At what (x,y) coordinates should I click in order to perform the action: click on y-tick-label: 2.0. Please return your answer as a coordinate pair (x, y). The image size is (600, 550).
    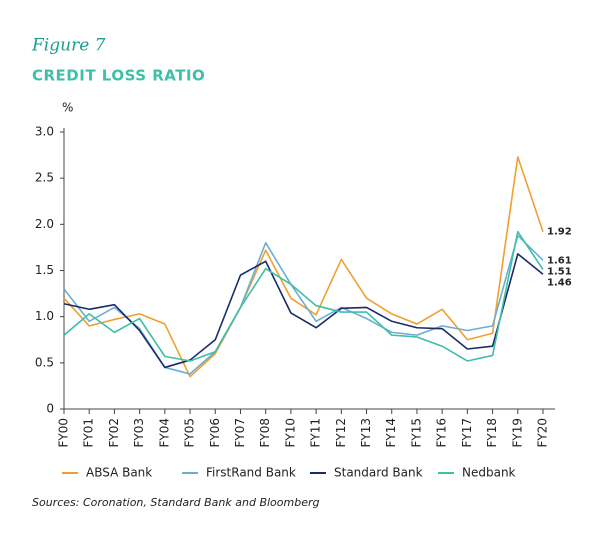
    Looking at the image, I should click on (44, 224).